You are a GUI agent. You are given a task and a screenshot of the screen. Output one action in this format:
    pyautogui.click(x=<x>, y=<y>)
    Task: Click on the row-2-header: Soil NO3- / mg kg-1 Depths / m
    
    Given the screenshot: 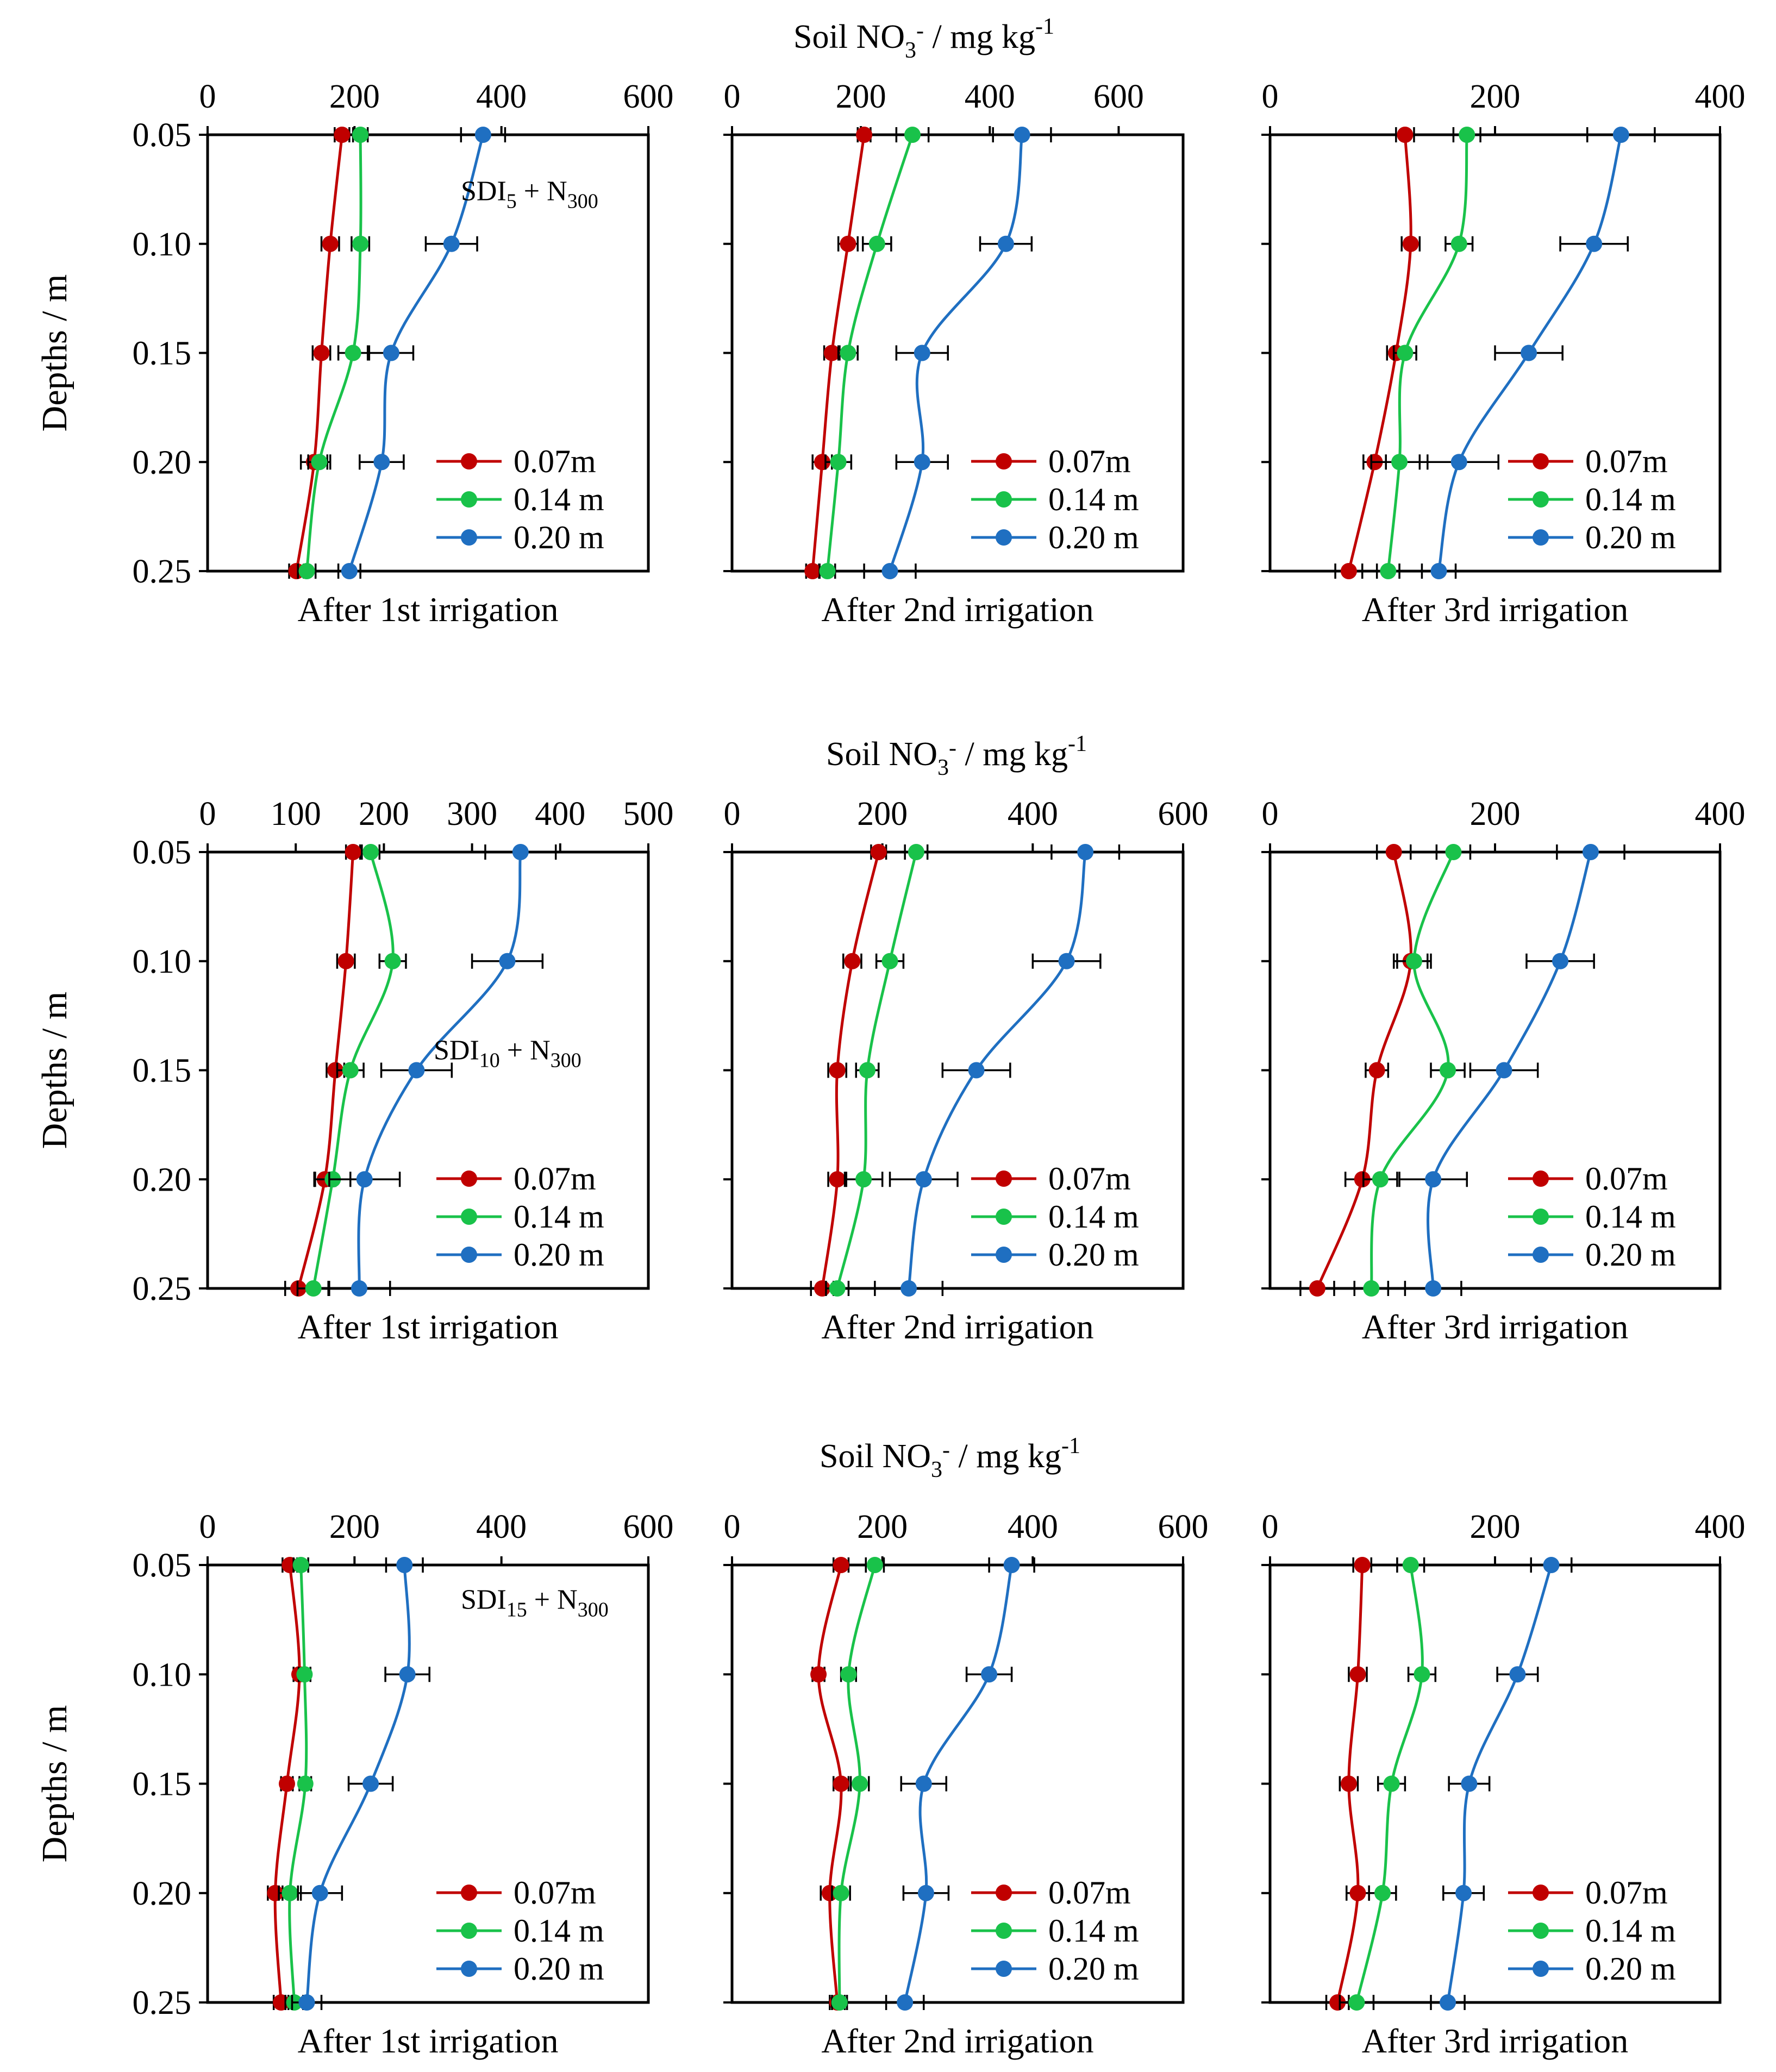 What is the action you would take?
    pyautogui.click(x=557, y=1648)
    